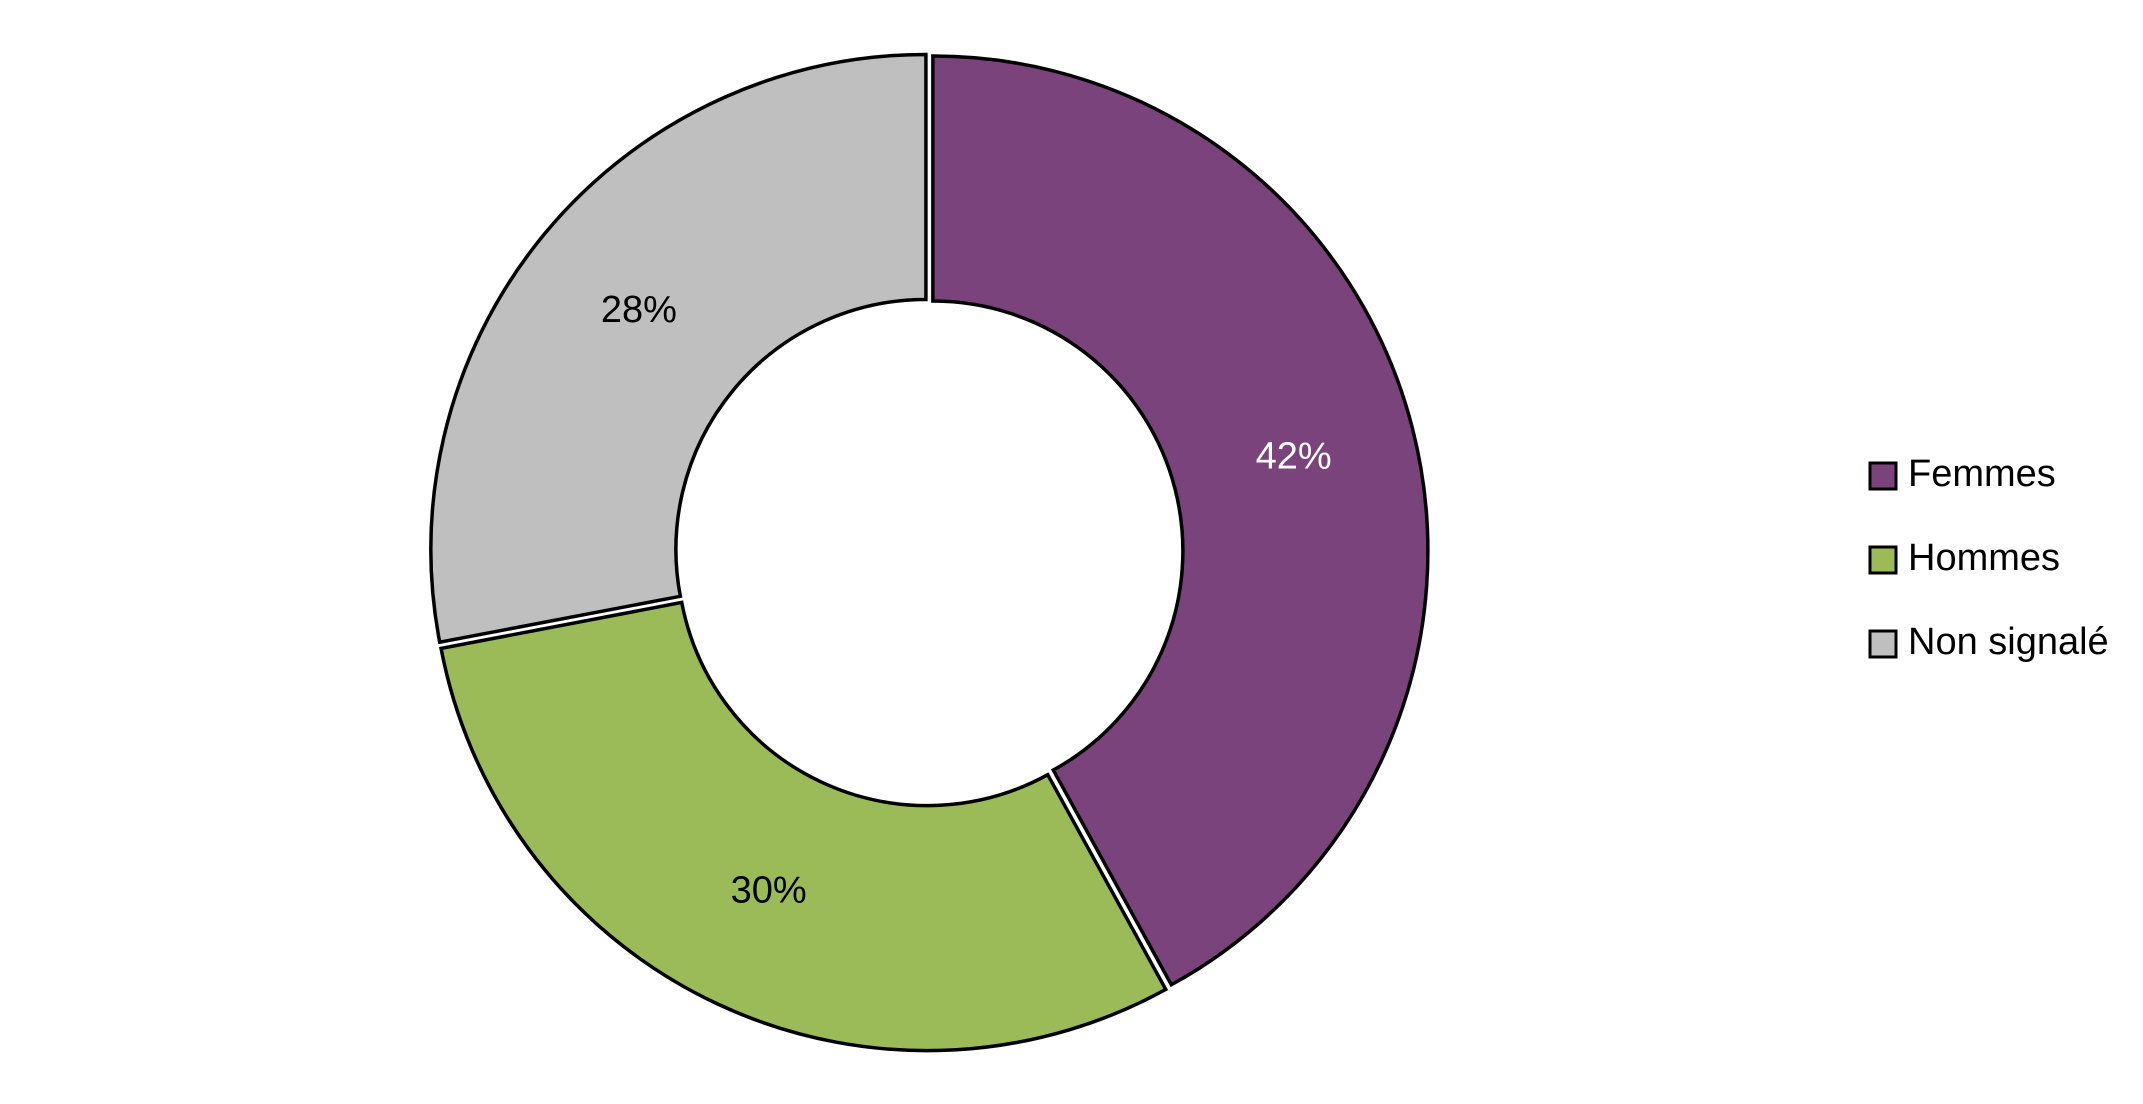  What do you see at coordinates (2008, 642) in the screenshot?
I see `legend-label: Non signalé` at bounding box center [2008, 642].